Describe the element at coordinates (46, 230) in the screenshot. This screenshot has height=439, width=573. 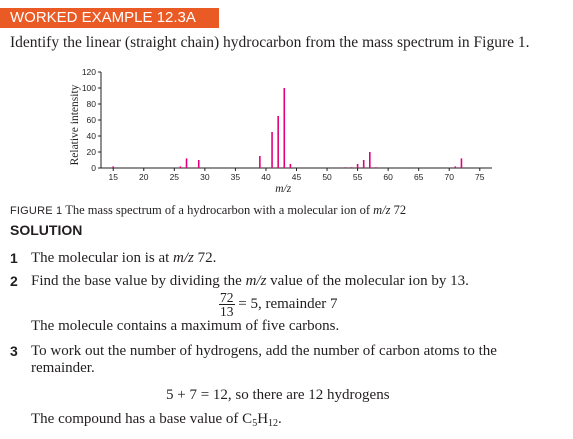
I see `solution-heading: SOLUTION` at that location.